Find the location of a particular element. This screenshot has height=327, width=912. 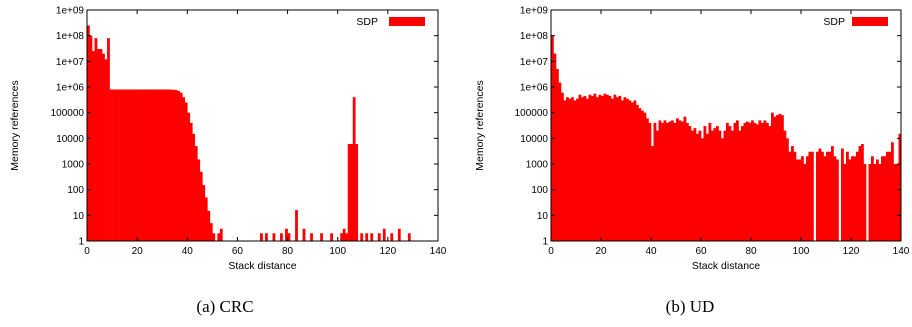

x-tick-label: 100 is located at coordinates (801, 251).